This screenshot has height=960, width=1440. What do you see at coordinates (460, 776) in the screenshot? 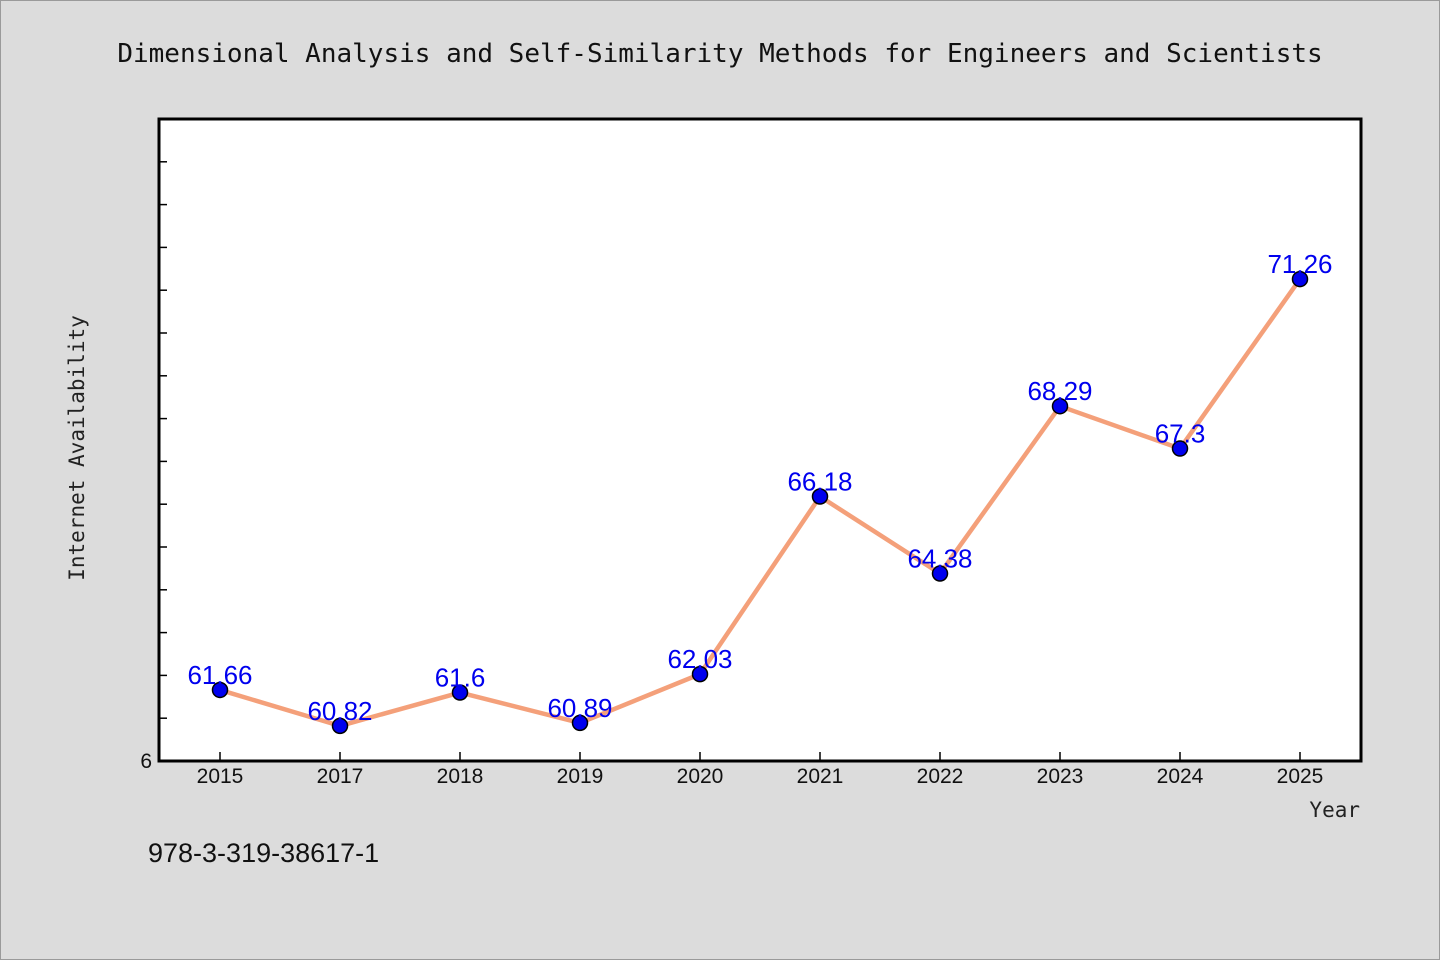
I see `x-tick-label: 2018` at bounding box center [460, 776].